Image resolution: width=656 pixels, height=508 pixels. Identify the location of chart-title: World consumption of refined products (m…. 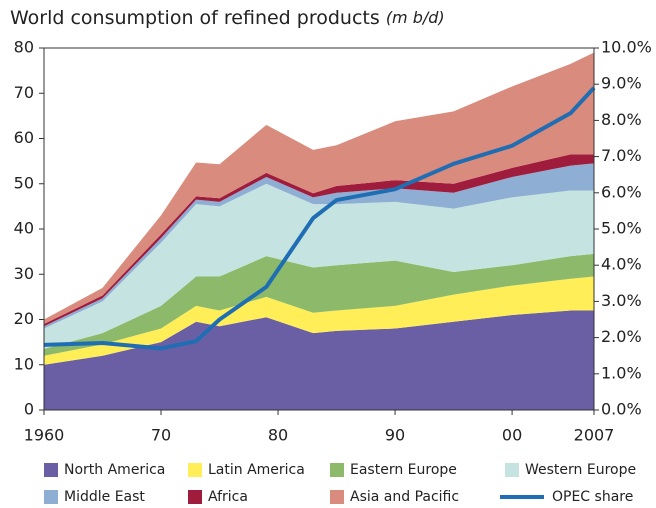
(227, 18).